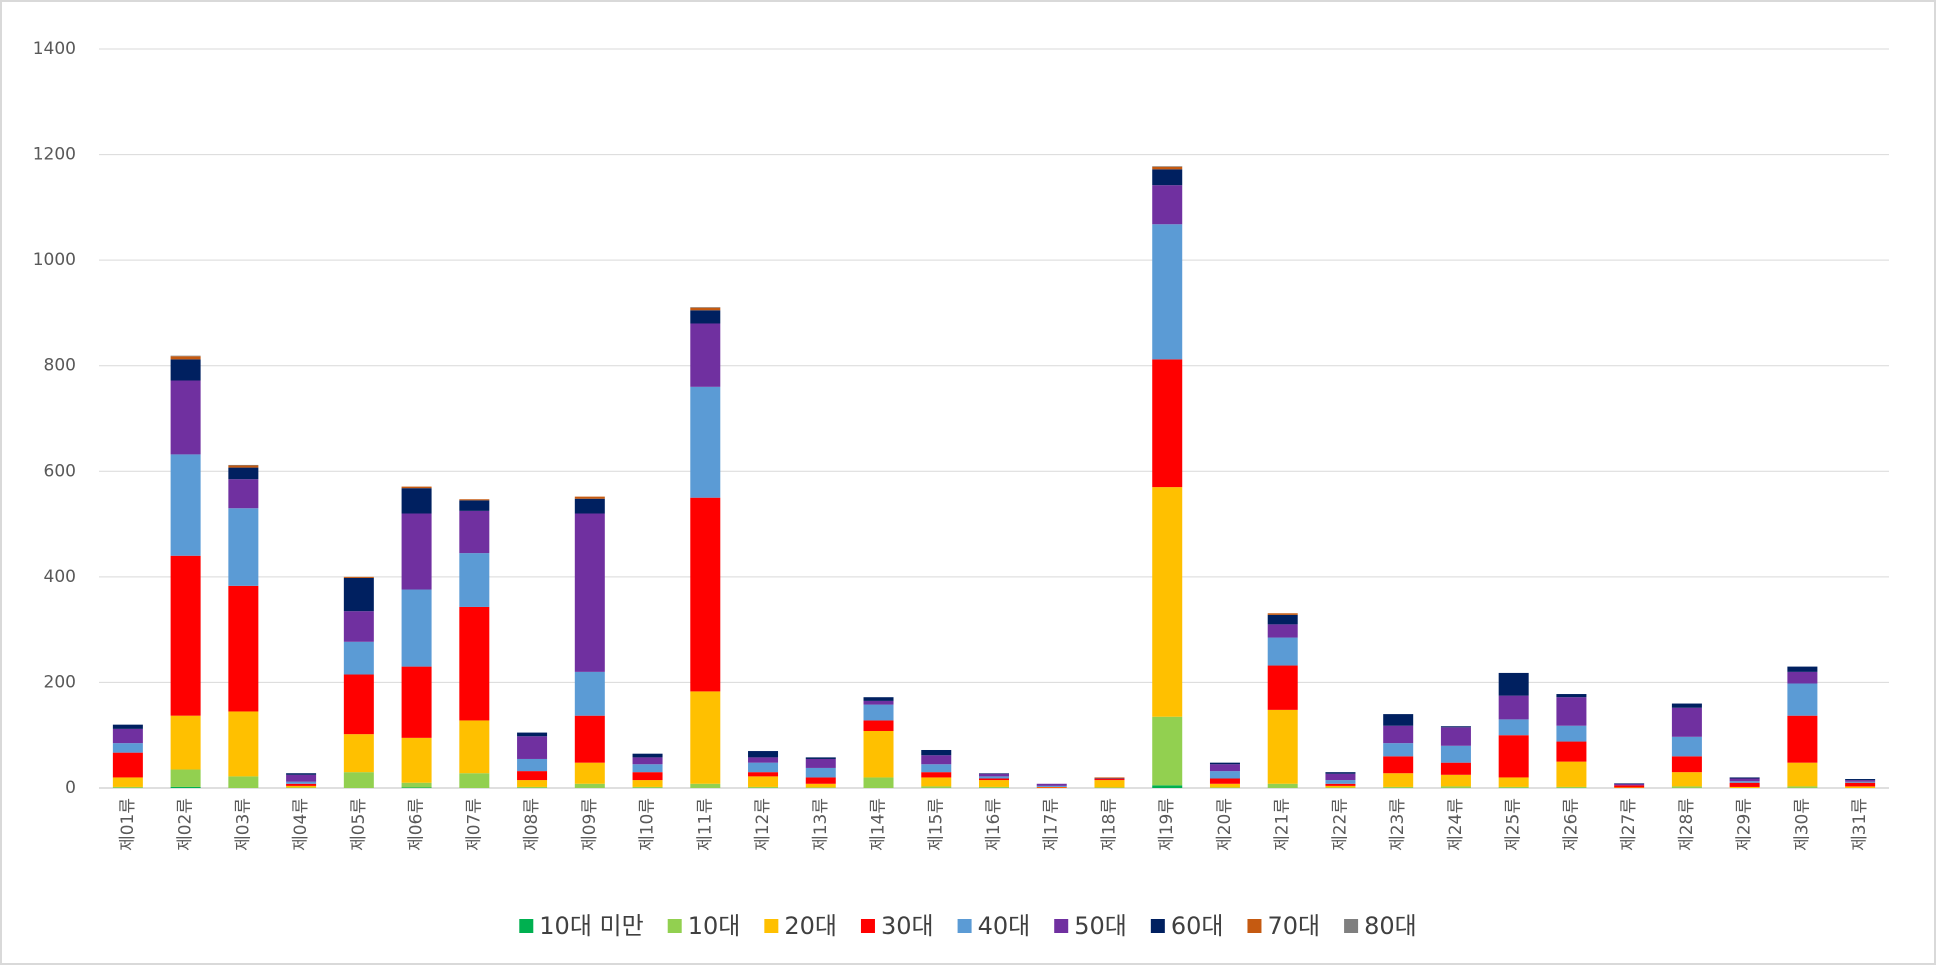 The width and height of the screenshot is (1936, 965). Describe the element at coordinates (60, 366) in the screenshot. I see `y-tick-label: 800` at that location.